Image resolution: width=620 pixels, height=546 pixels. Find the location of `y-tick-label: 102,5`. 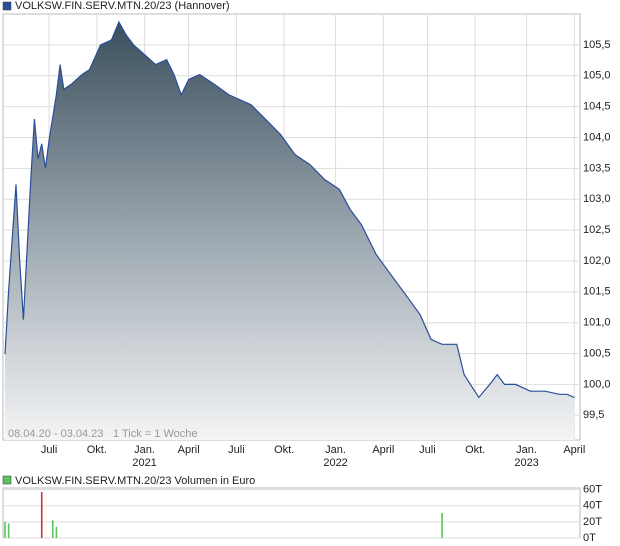

y-tick-label: 102,5 is located at coordinates (597, 230).